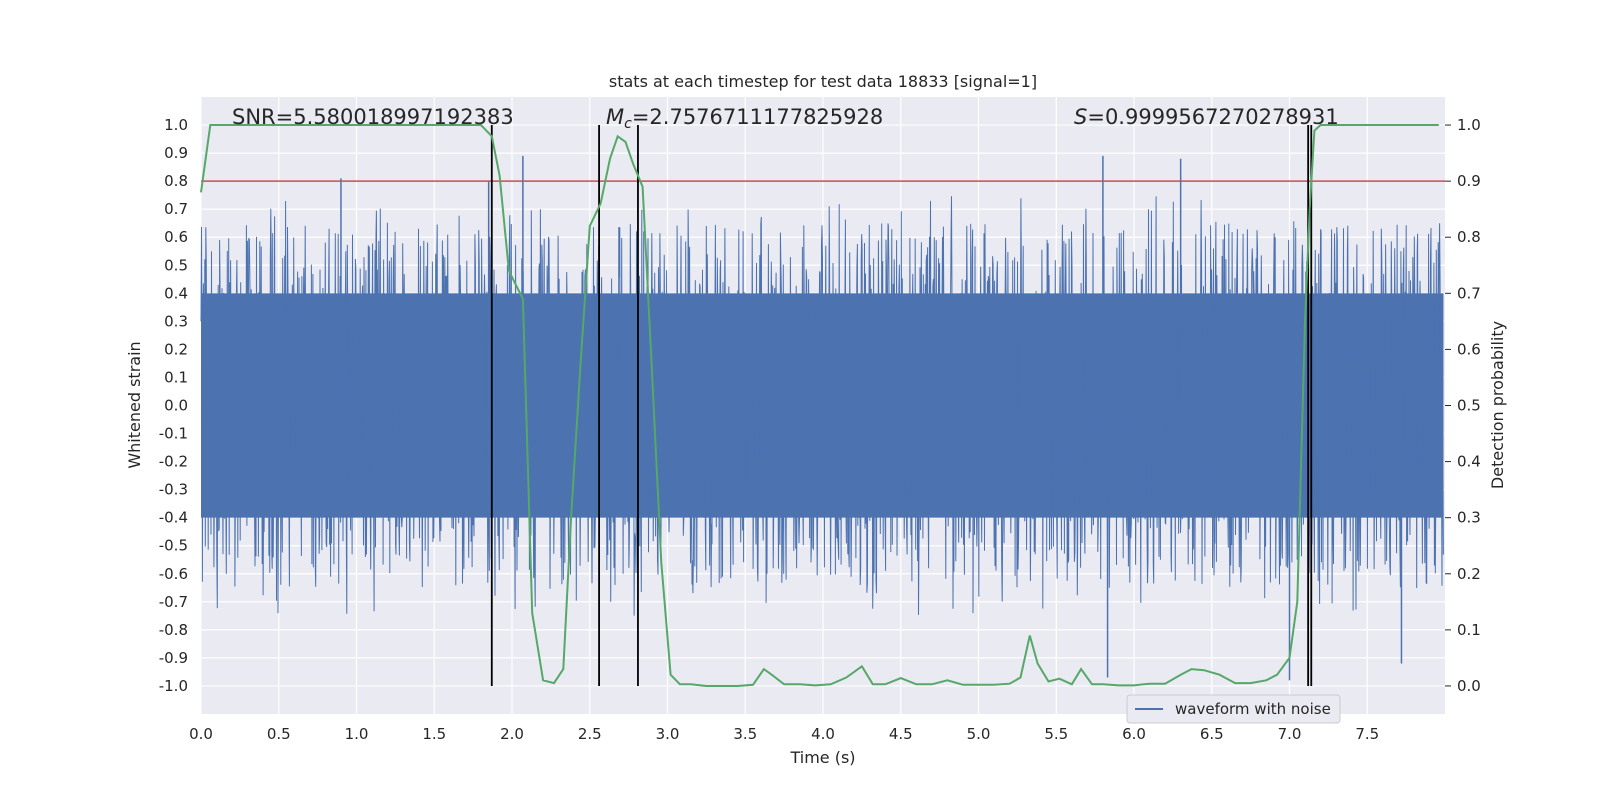  Describe the element at coordinates (176, 125) in the screenshot. I see `y-left-tick-label: 1.0` at that location.